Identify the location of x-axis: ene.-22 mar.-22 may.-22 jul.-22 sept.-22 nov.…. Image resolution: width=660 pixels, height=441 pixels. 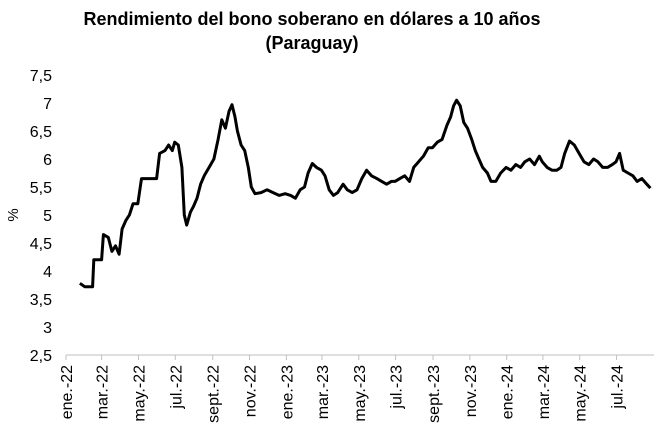
(343, 389).